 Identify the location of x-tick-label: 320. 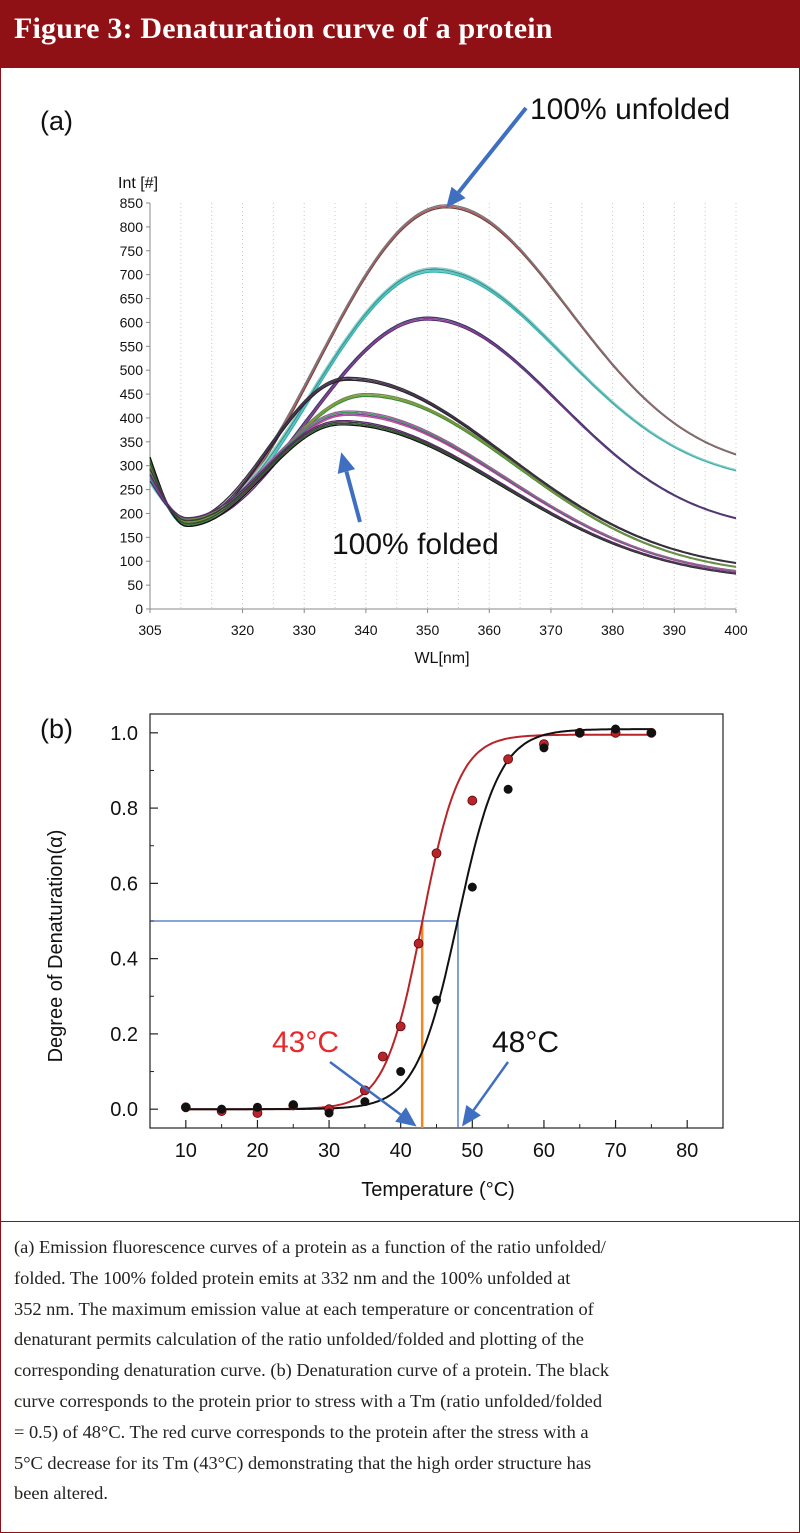
(243, 630).